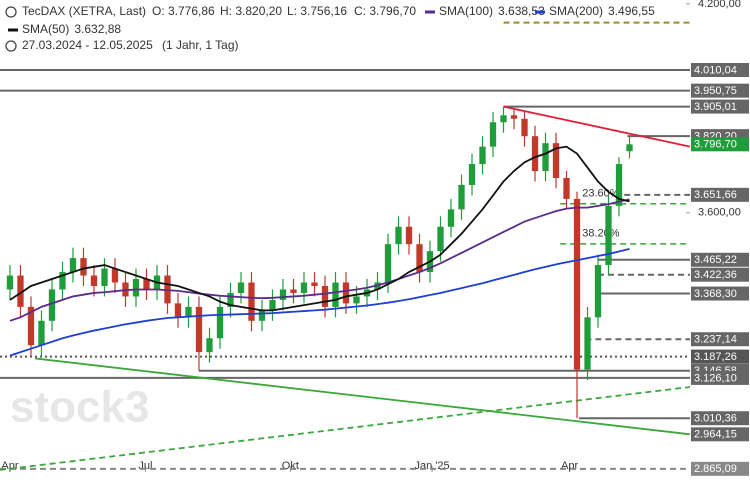  Describe the element at coordinates (715, 195) in the screenshot. I see `level-label: 3.651,66` at that location.